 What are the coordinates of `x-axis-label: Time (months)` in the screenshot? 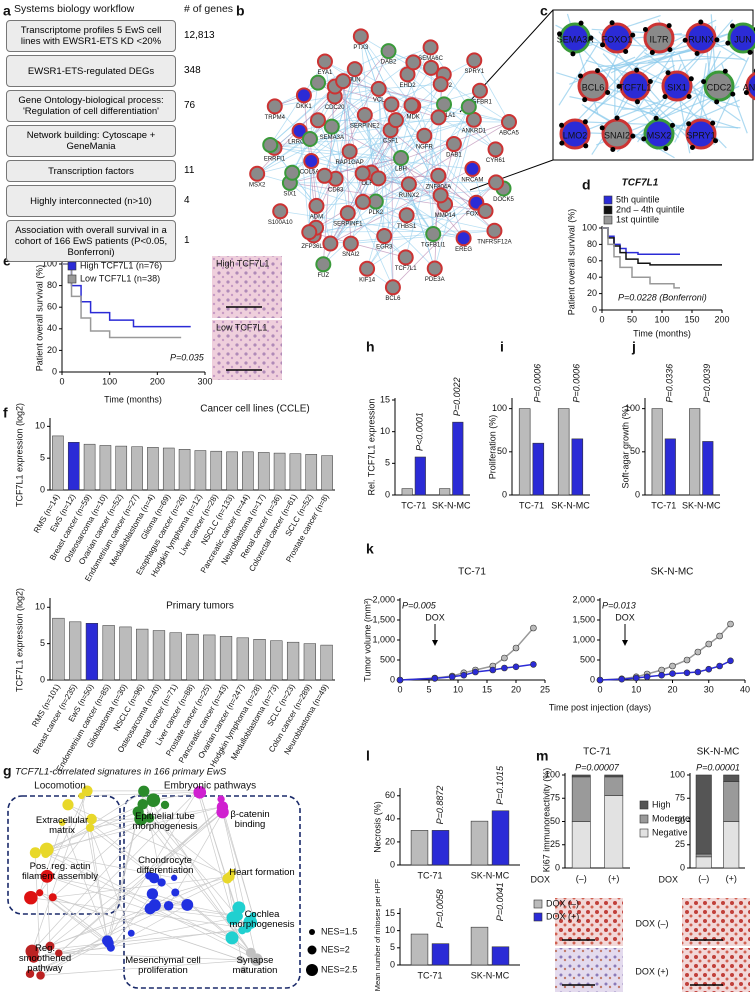 It's located at (133, 399).